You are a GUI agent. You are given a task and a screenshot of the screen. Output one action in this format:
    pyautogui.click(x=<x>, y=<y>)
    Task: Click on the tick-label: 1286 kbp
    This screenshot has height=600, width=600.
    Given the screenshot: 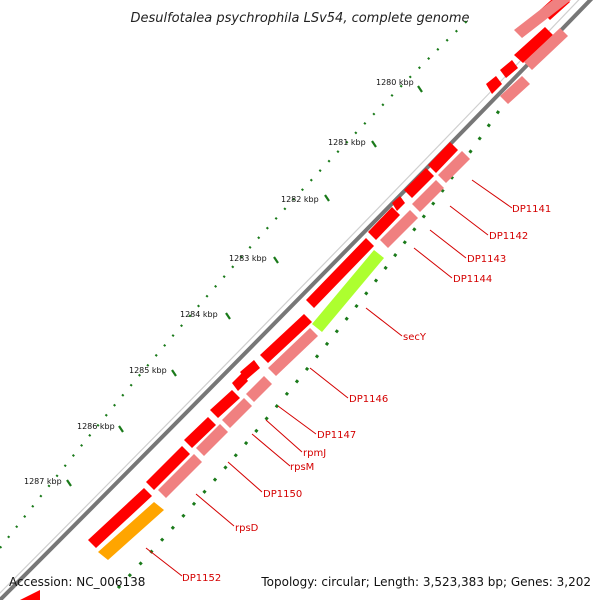 What is the action you would take?
    pyautogui.click(x=96, y=426)
    